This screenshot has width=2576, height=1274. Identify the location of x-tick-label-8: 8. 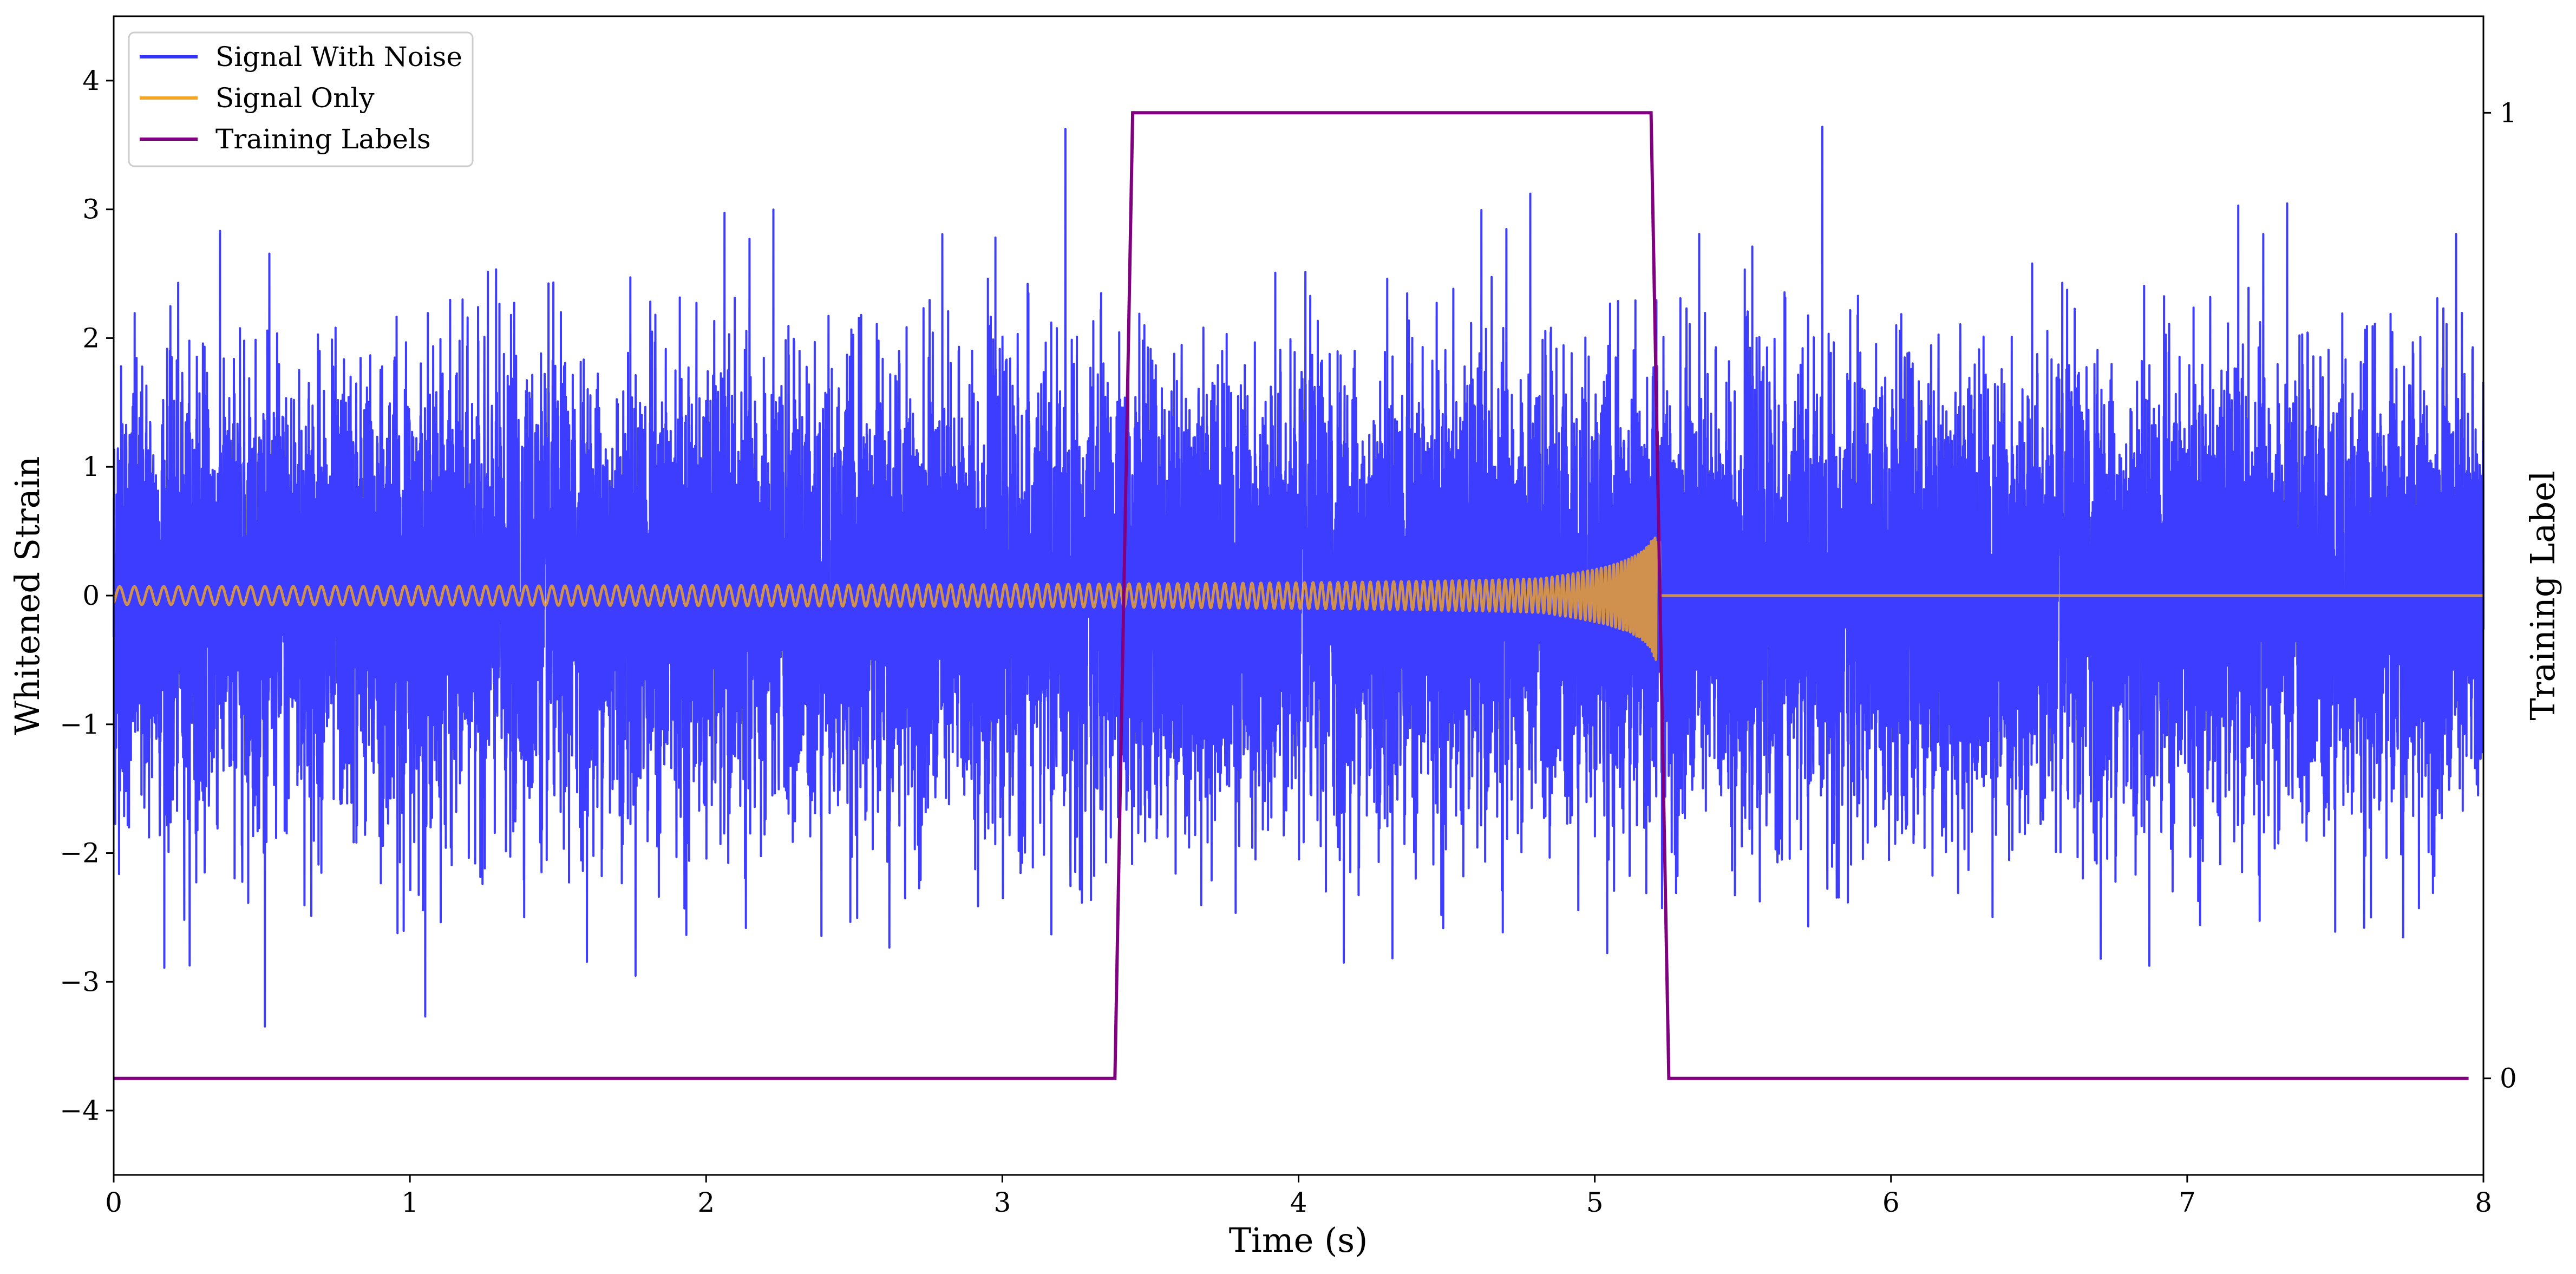
(2483, 1202).